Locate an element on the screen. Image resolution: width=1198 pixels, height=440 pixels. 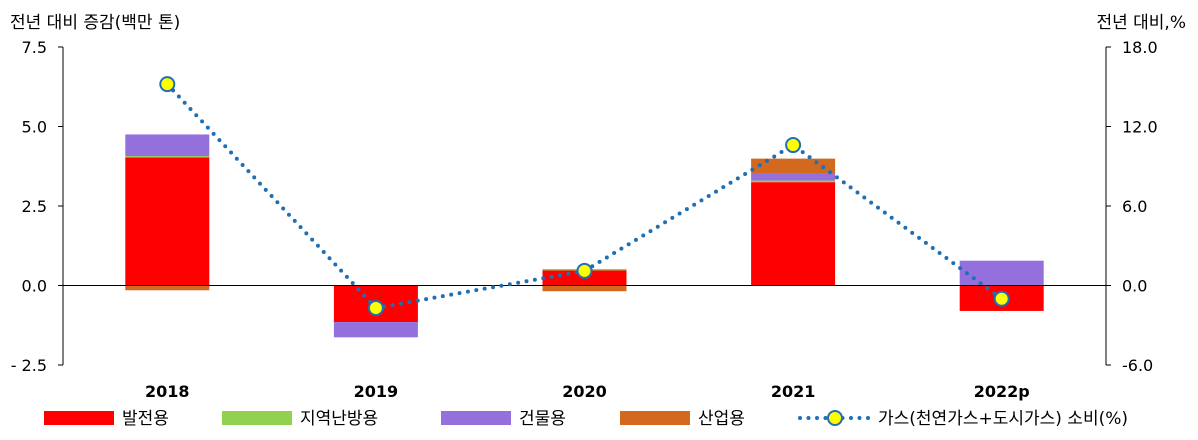
legend-swatch-산업용 is located at coordinates (655, 418).